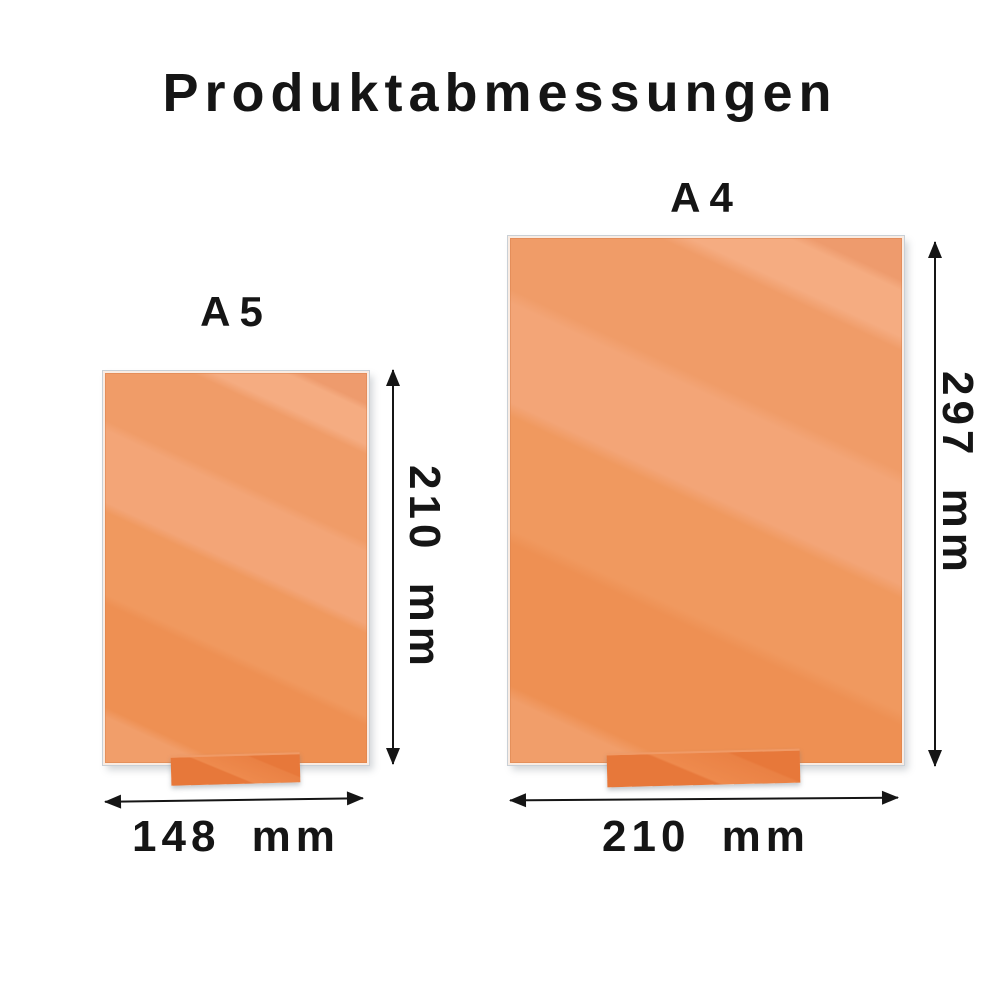 The image size is (1000, 1000). What do you see at coordinates (957, 474) in the screenshot?
I see `a4-height-label: 297 mm` at bounding box center [957, 474].